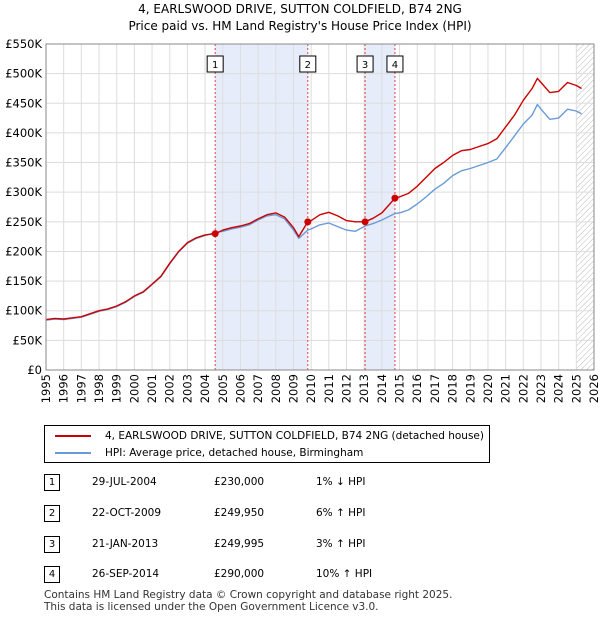 The height and width of the screenshot is (620, 600). Describe the element at coordinates (593, 388) in the screenshot. I see `x-tick-label: 2026` at that location.